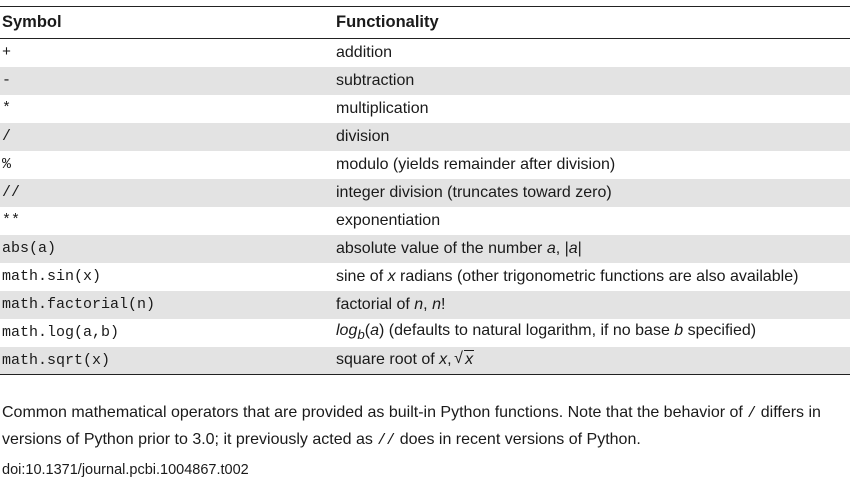 This screenshot has height=488, width=850. I want to click on symbol-cell: math.log(a,b), so click(61, 332).